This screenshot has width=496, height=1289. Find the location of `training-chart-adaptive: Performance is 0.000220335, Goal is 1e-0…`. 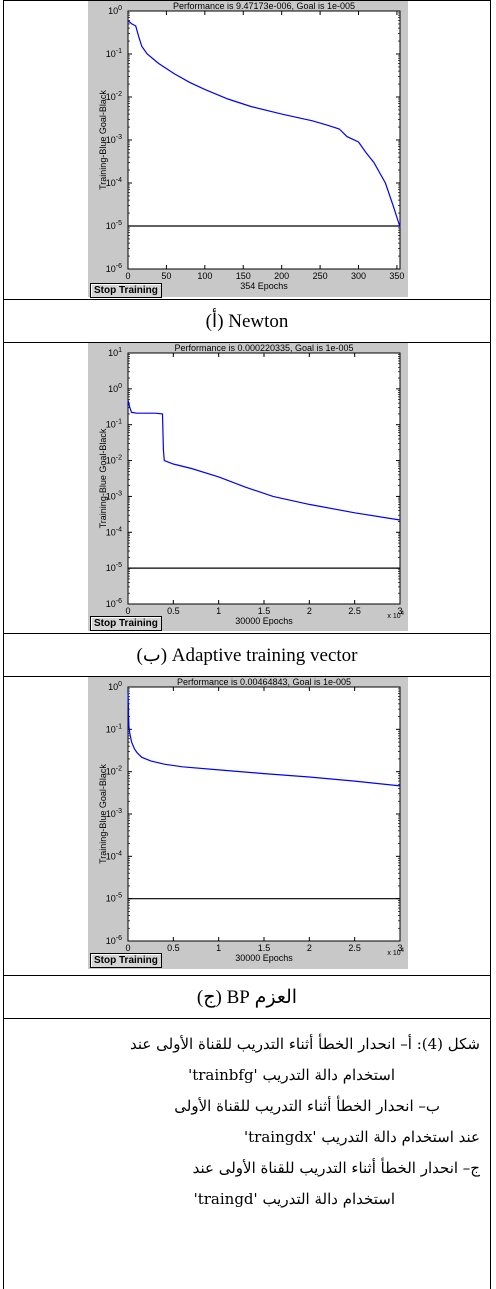

training-chart-adaptive: Performance is 0.000220335, Goal is 1e-0… is located at coordinates (251, 484).